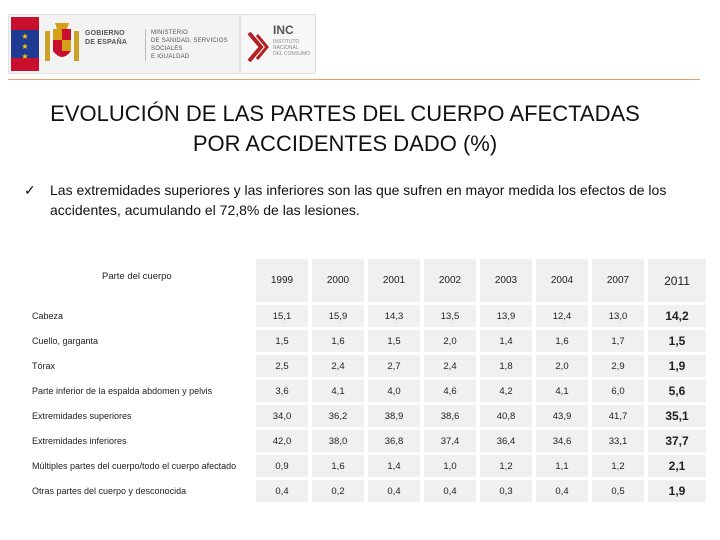 The height and width of the screenshot is (540, 720). What do you see at coordinates (280, 316) in the screenshot?
I see `table-cell: 15,1` at bounding box center [280, 316].